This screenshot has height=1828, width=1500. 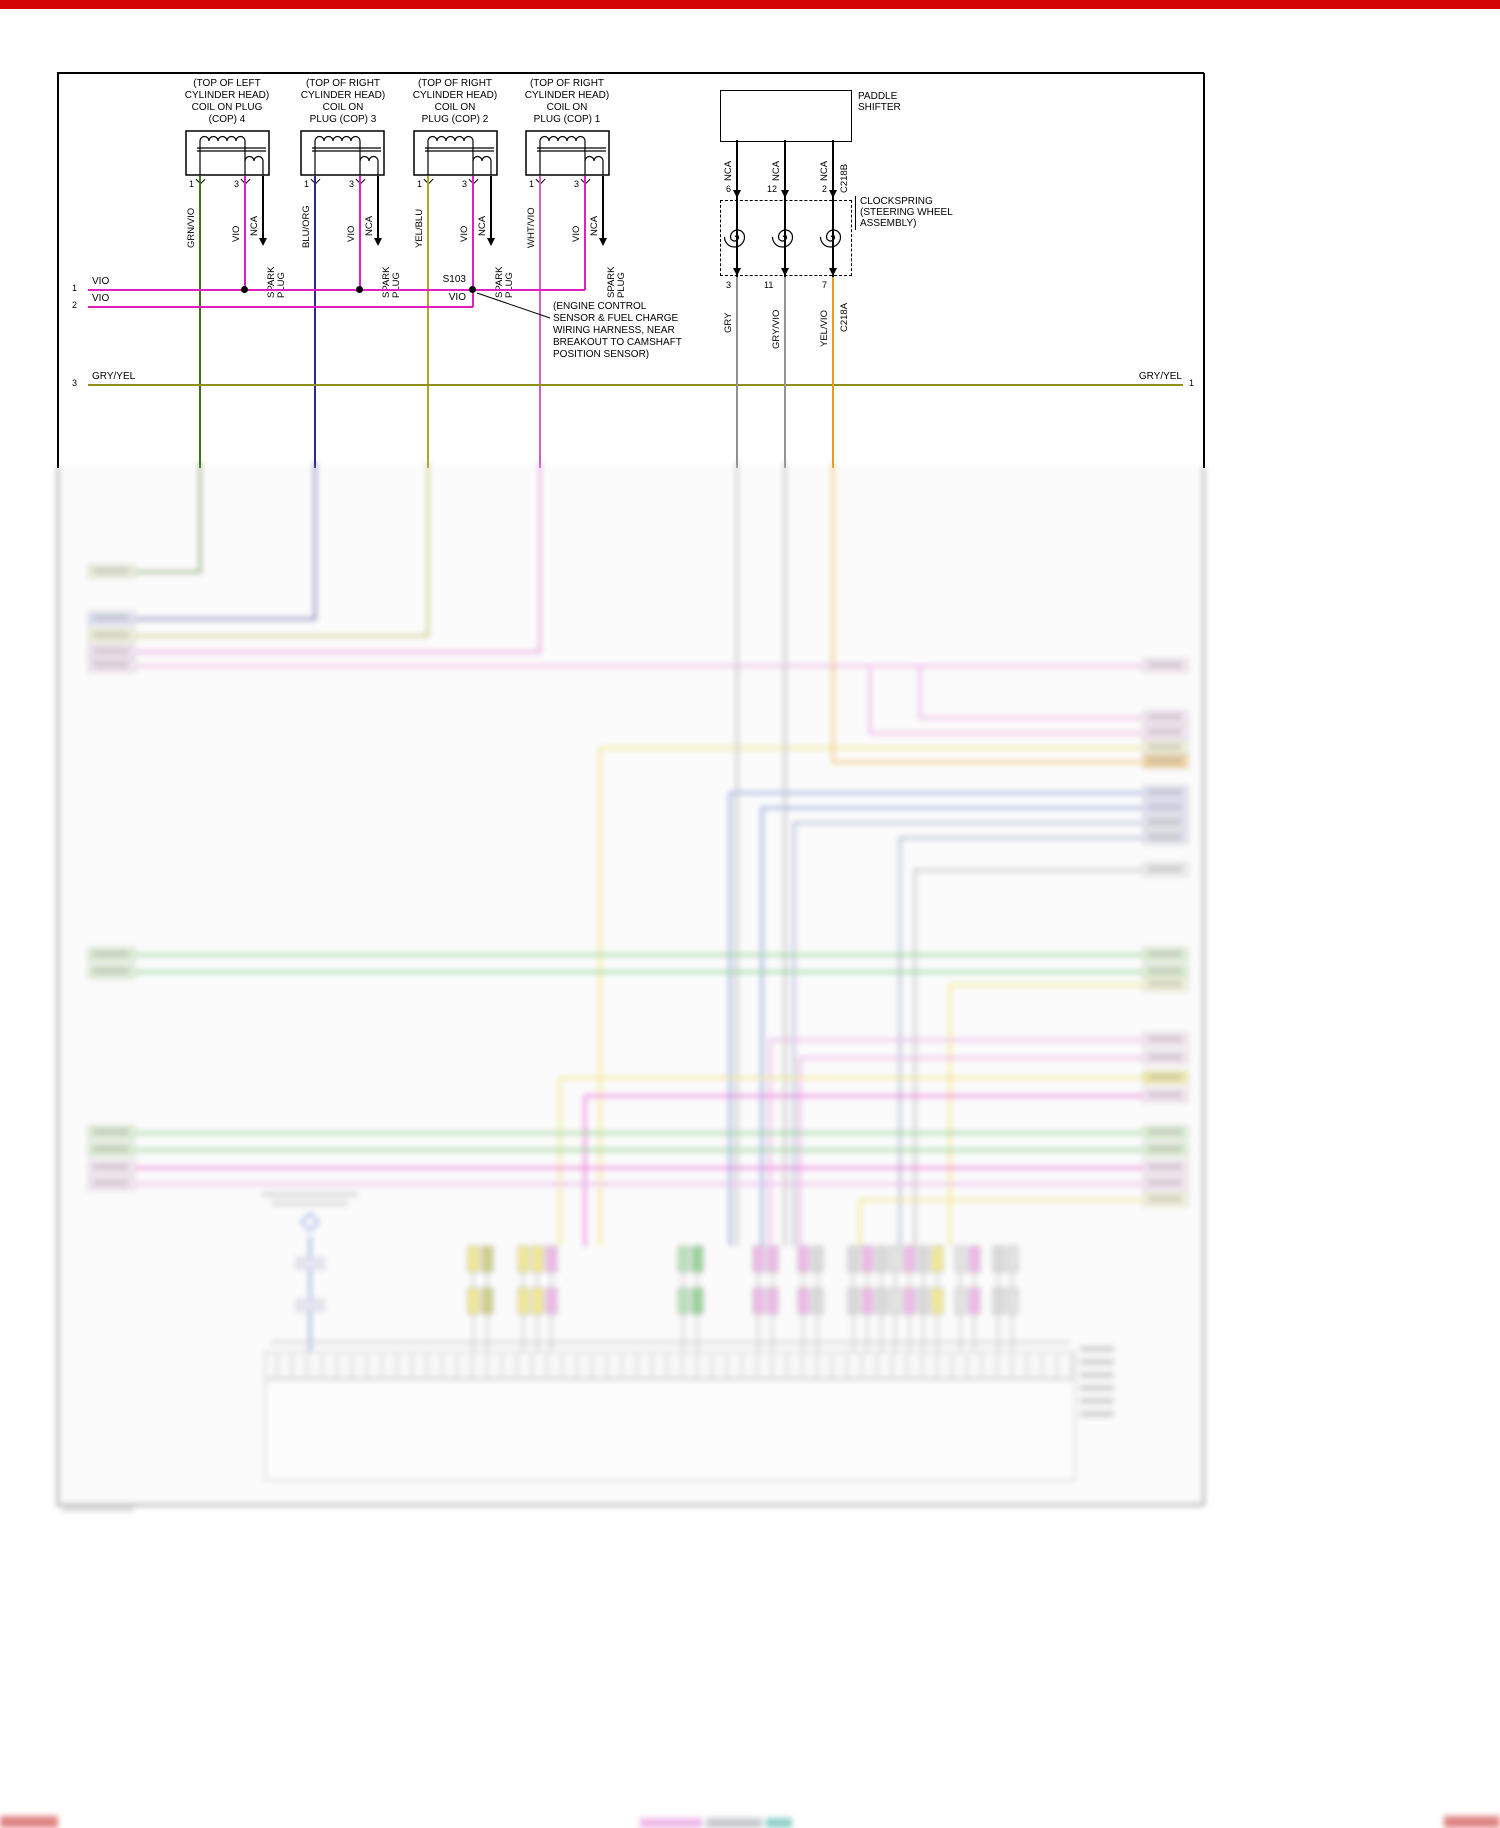 What do you see at coordinates (825, 285) in the screenshot?
I see `pin-number: 7` at bounding box center [825, 285].